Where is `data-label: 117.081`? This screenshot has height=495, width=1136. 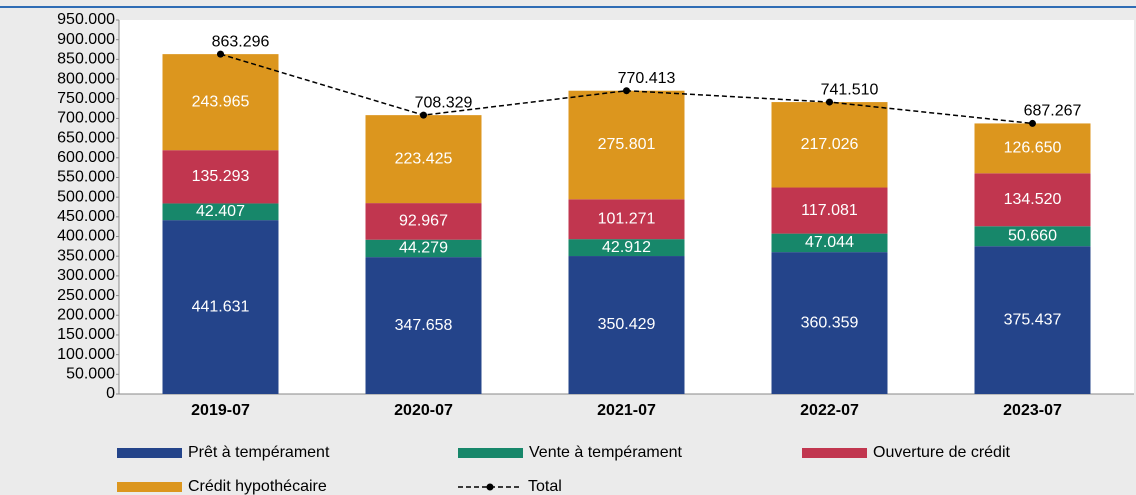 data-label: 117.081 is located at coordinates (829, 210).